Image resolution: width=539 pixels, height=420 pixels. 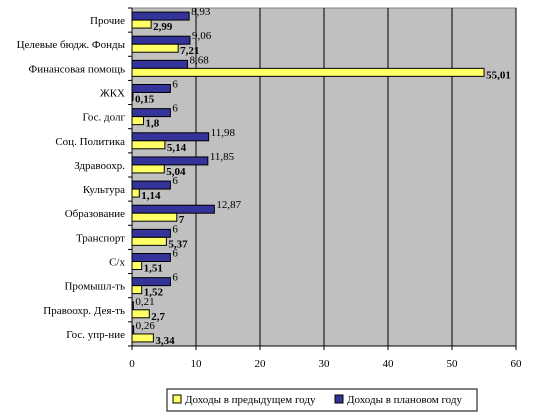 I want to click on legend-swatch-prev, so click(x=177, y=399).